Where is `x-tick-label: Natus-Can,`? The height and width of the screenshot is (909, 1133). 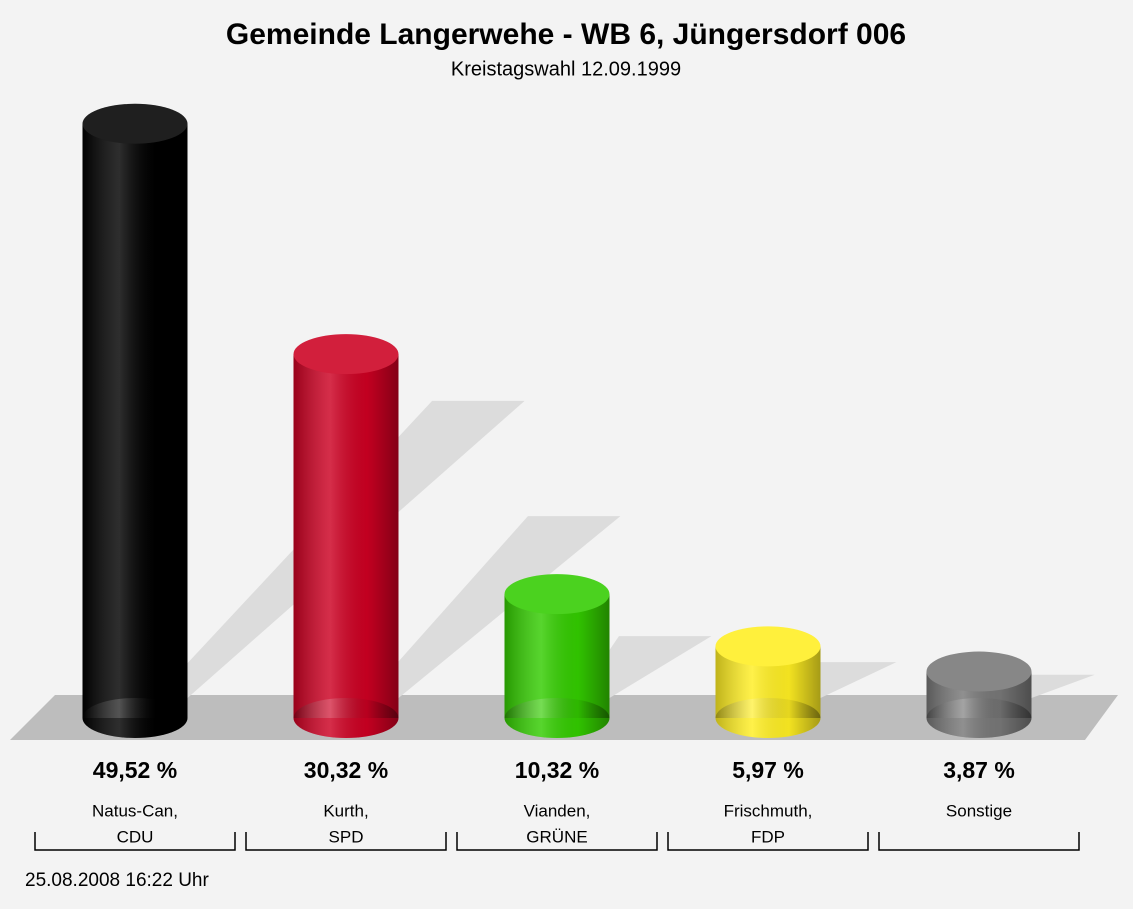 x-tick-label: Natus-Can, is located at coordinates (135, 810).